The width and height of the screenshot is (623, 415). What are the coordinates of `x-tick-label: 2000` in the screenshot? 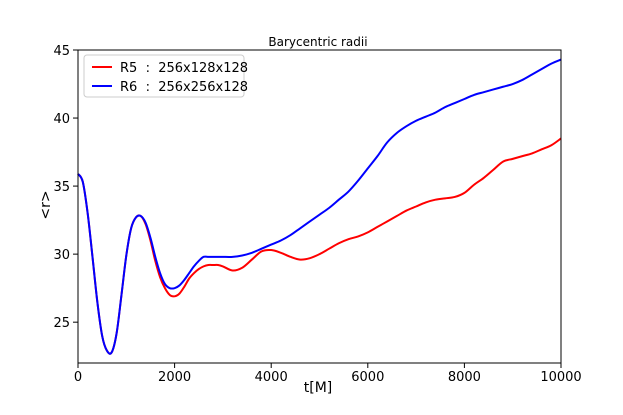 It's located at (174, 377).